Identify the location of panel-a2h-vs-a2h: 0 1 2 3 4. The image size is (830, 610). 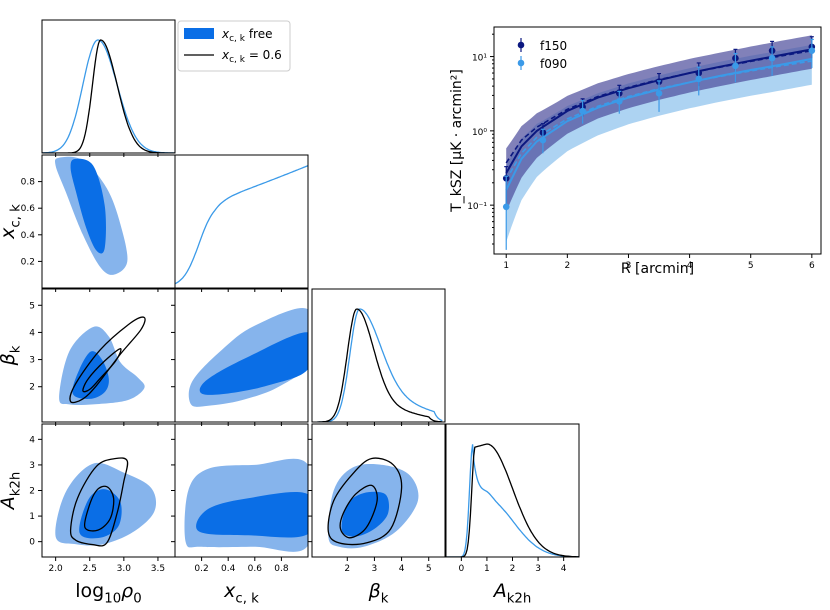
(512, 498).